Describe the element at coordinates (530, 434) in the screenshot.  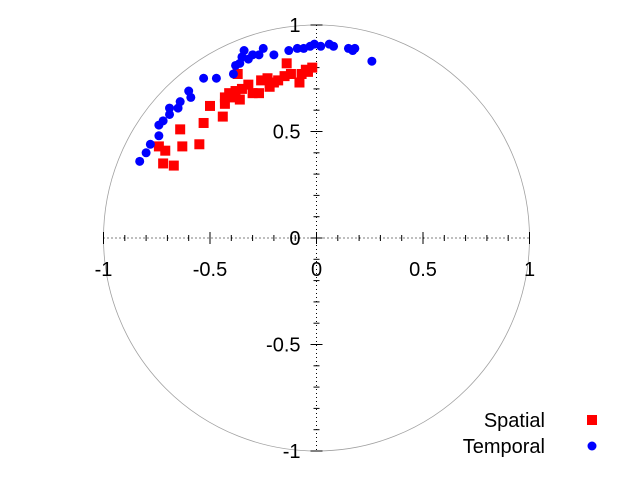
I see `legend: Spatial Temporal` at that location.